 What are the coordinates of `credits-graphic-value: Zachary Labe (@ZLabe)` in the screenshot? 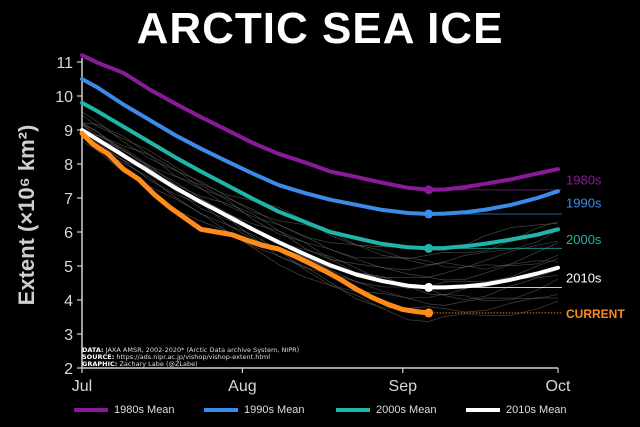 It's located at (158, 364).